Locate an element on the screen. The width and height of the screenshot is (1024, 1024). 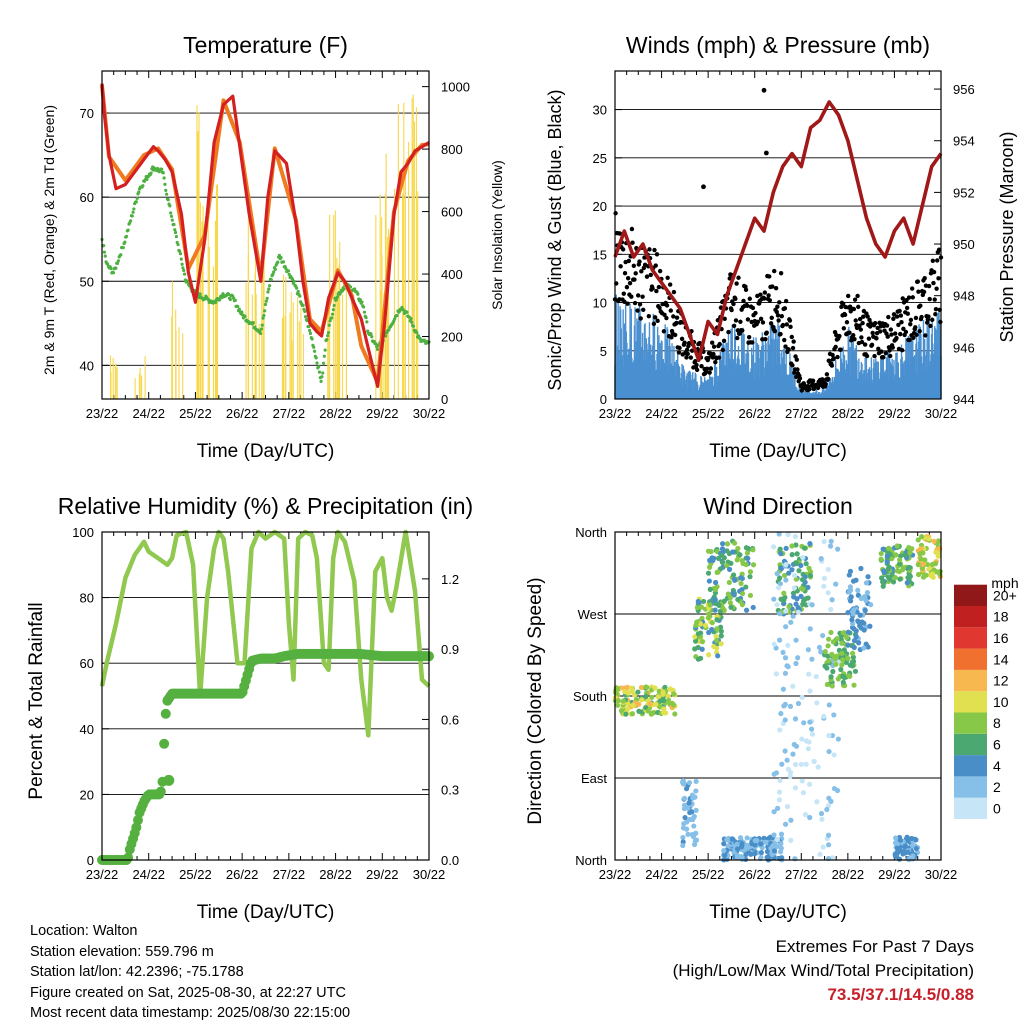
precip-series is located at coordinates (265, 756).